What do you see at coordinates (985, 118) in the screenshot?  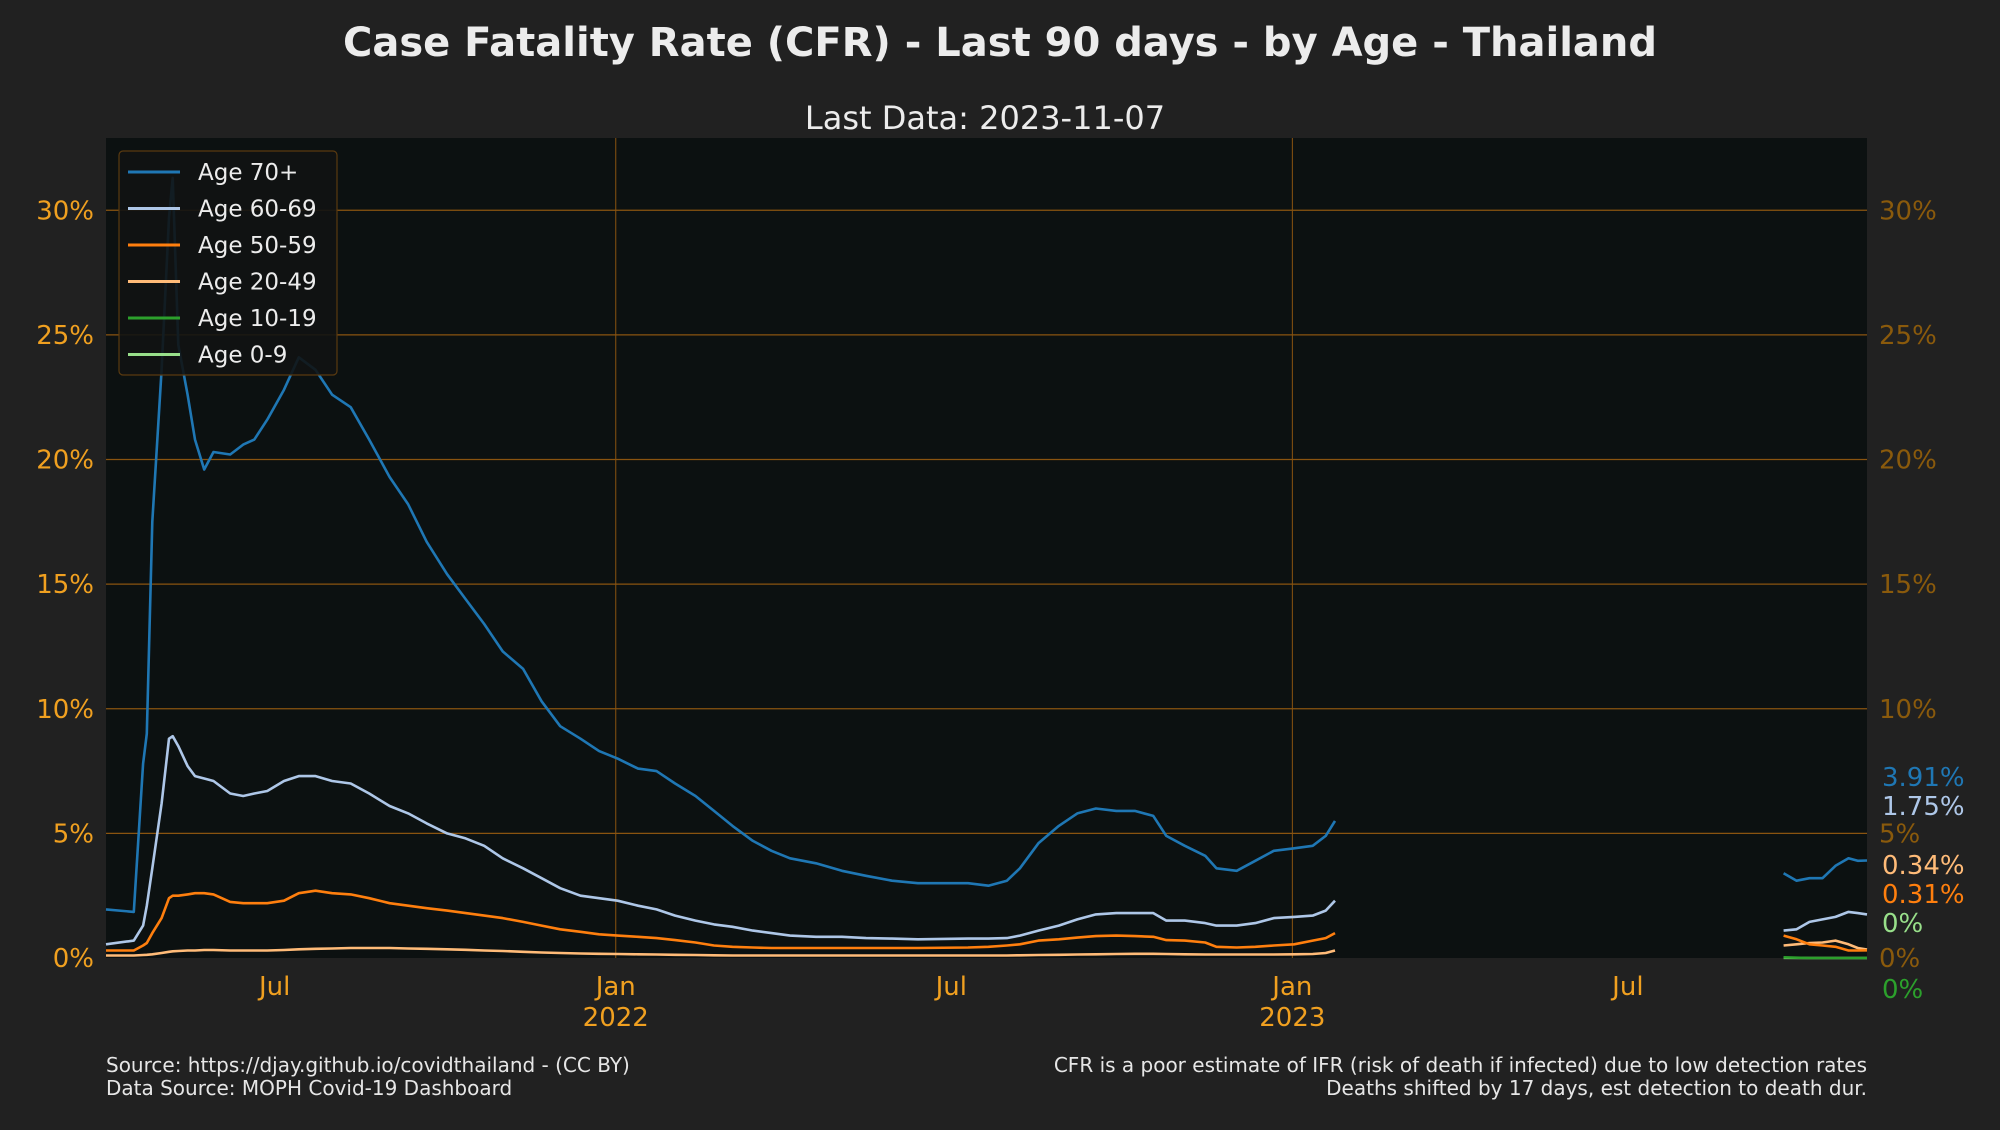 I see `chart-subtitle: Last Data: 2023-11-07` at bounding box center [985, 118].